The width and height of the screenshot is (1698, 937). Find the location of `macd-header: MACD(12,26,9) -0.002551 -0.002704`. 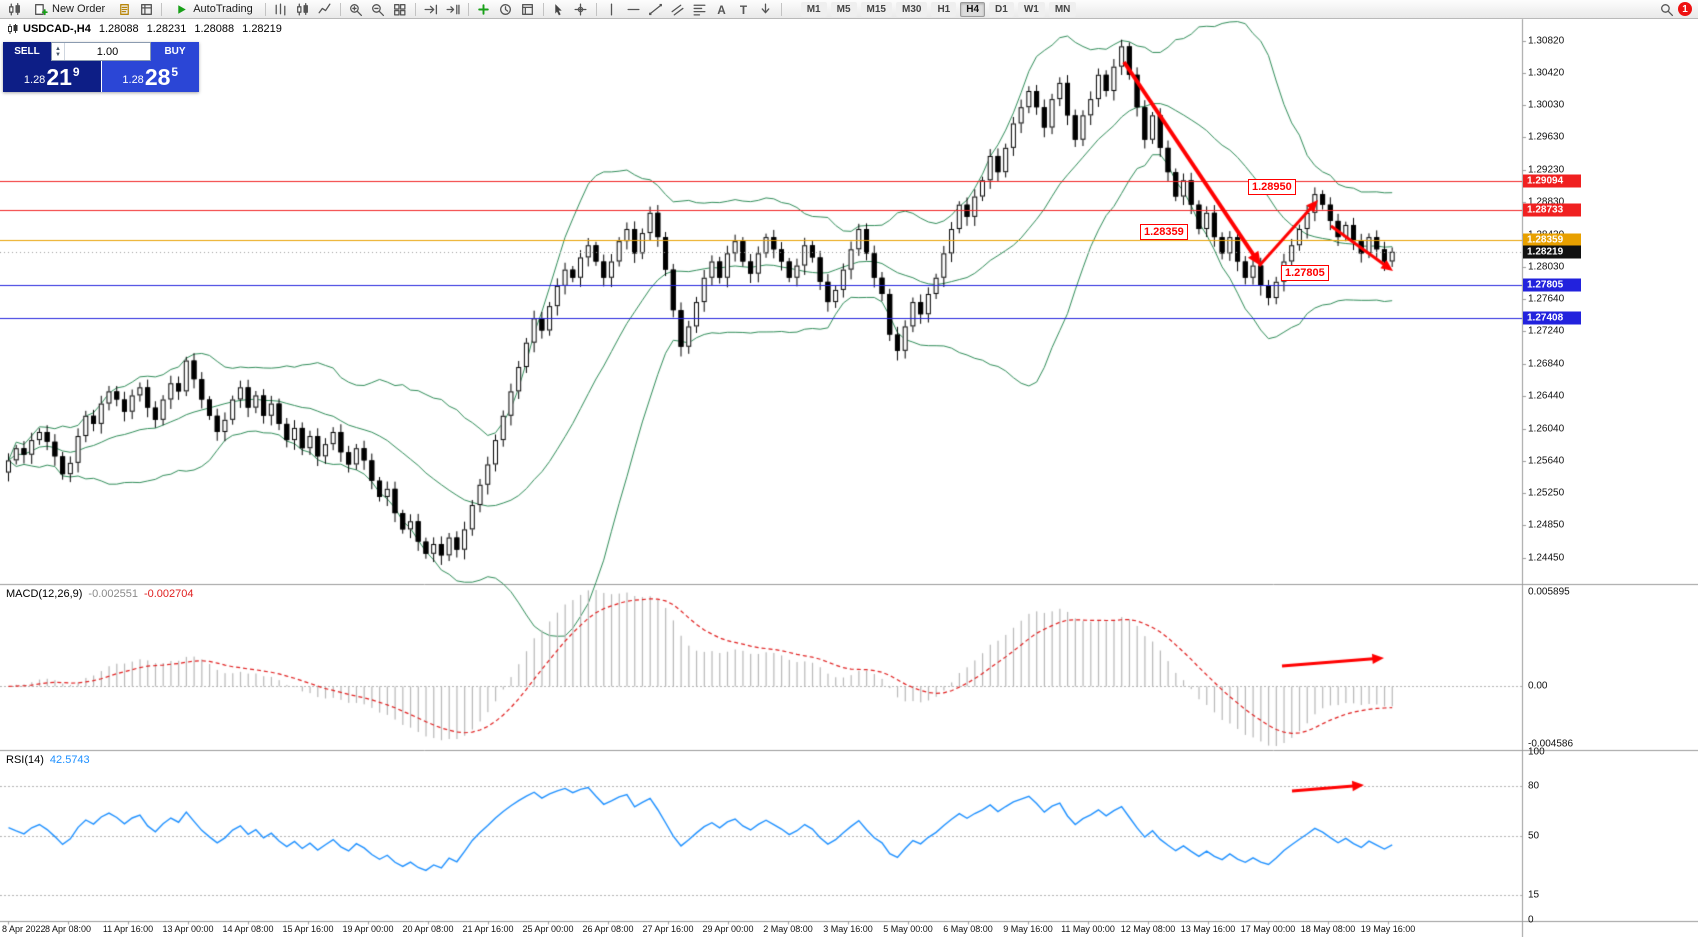

macd-header: MACD(12,26,9) -0.002551 -0.002704 is located at coordinates (100, 594).